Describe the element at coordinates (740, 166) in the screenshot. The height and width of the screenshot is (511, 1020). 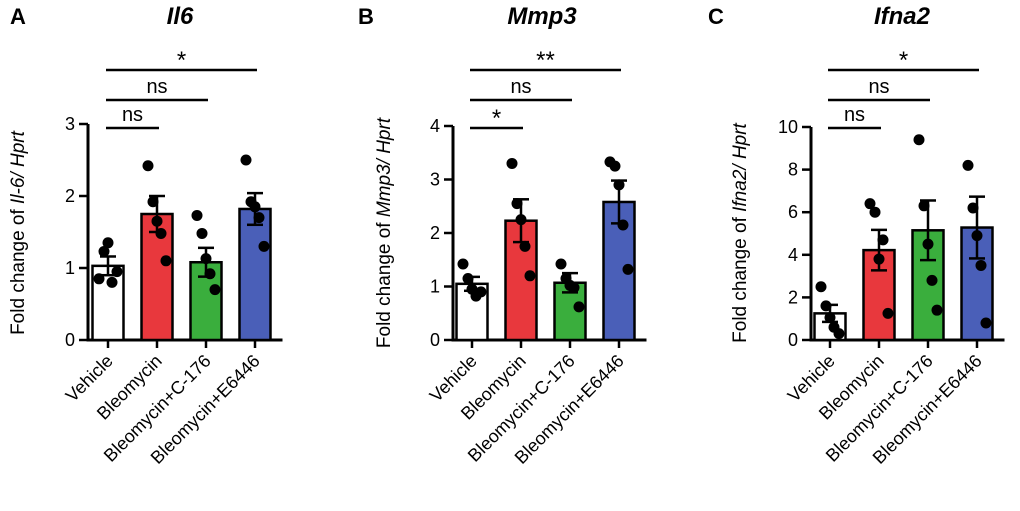
I see `y-axis-label-gene: Ifna2/ Hprt` at that location.